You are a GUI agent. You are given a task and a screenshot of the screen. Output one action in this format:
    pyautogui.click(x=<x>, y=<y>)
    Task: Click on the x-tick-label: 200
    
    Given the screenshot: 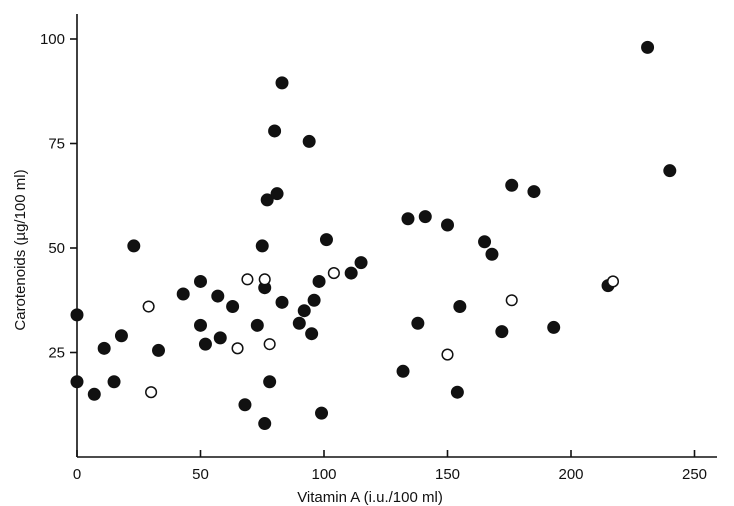 What is the action you would take?
    pyautogui.click(x=570, y=474)
    